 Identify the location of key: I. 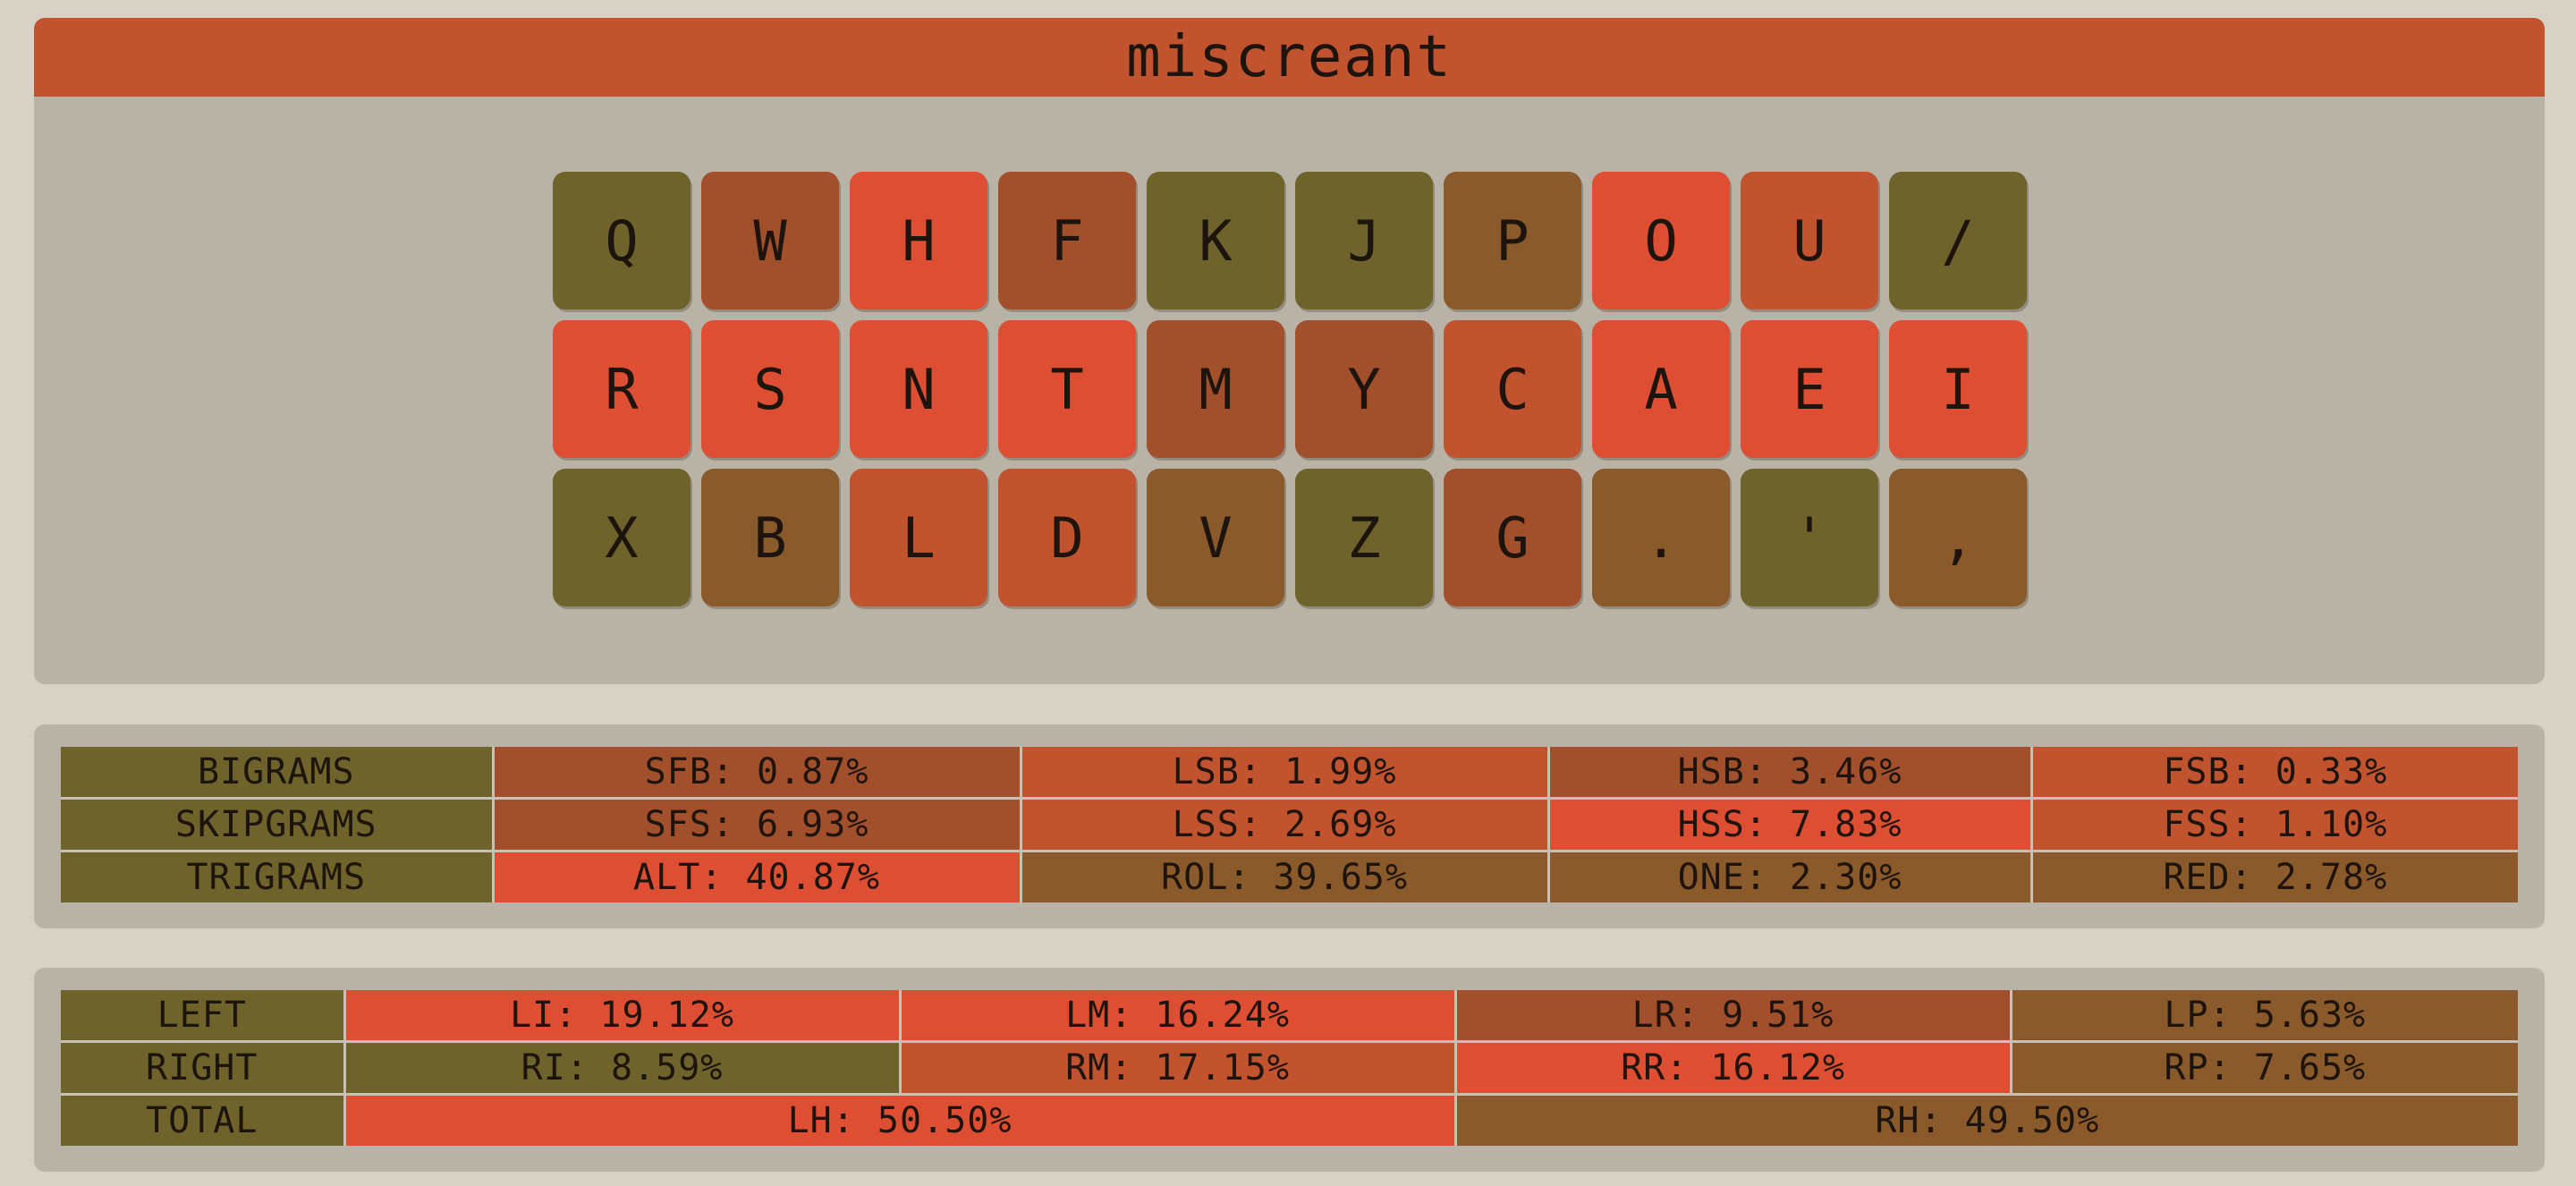
(1958, 389).